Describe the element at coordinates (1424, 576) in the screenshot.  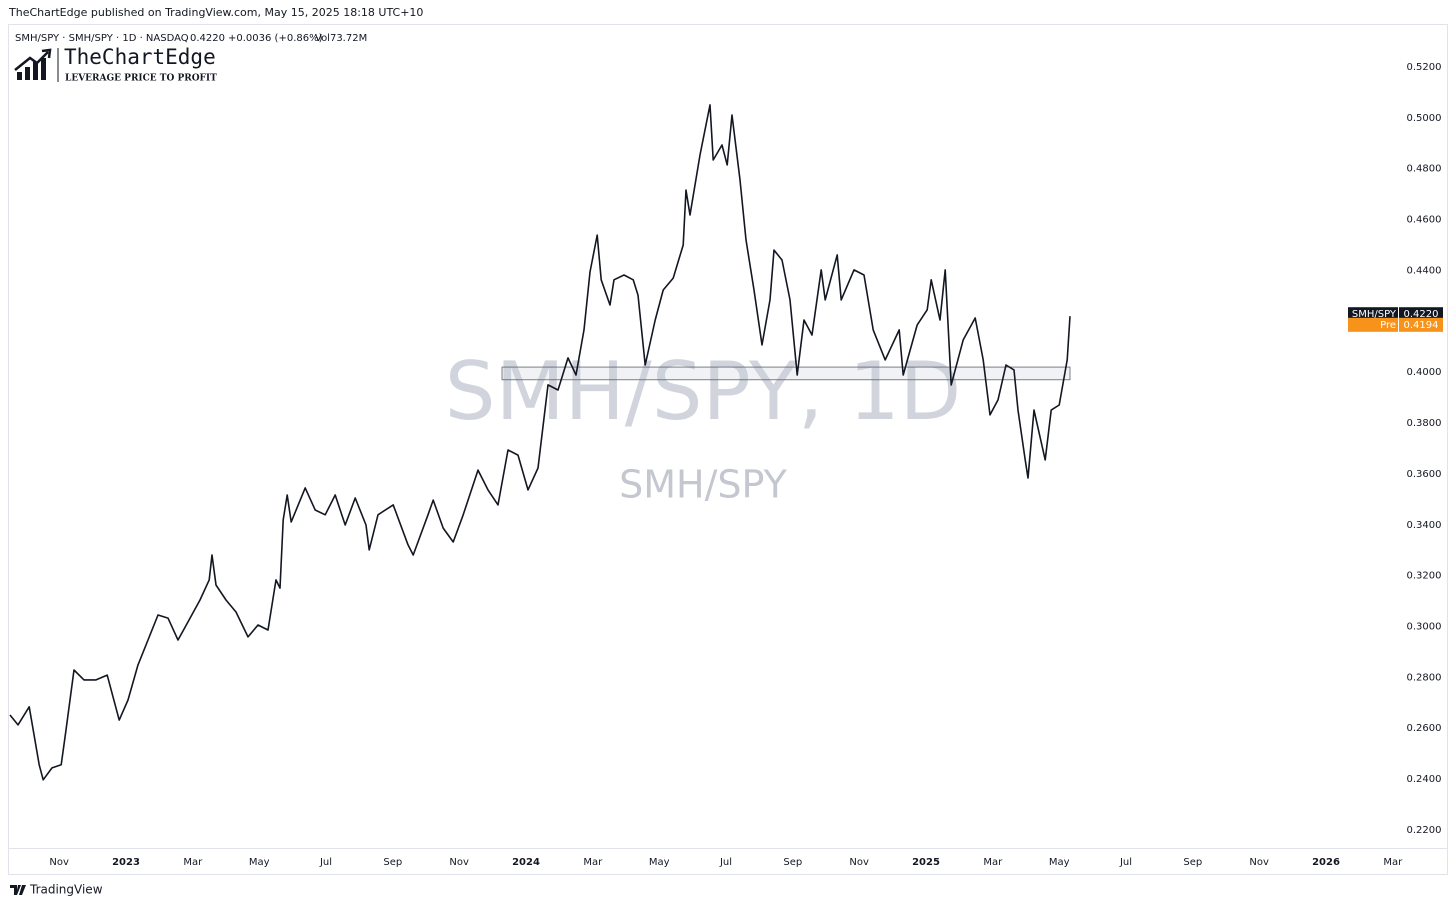
I see `y-tick-label: 0.3200` at that location.